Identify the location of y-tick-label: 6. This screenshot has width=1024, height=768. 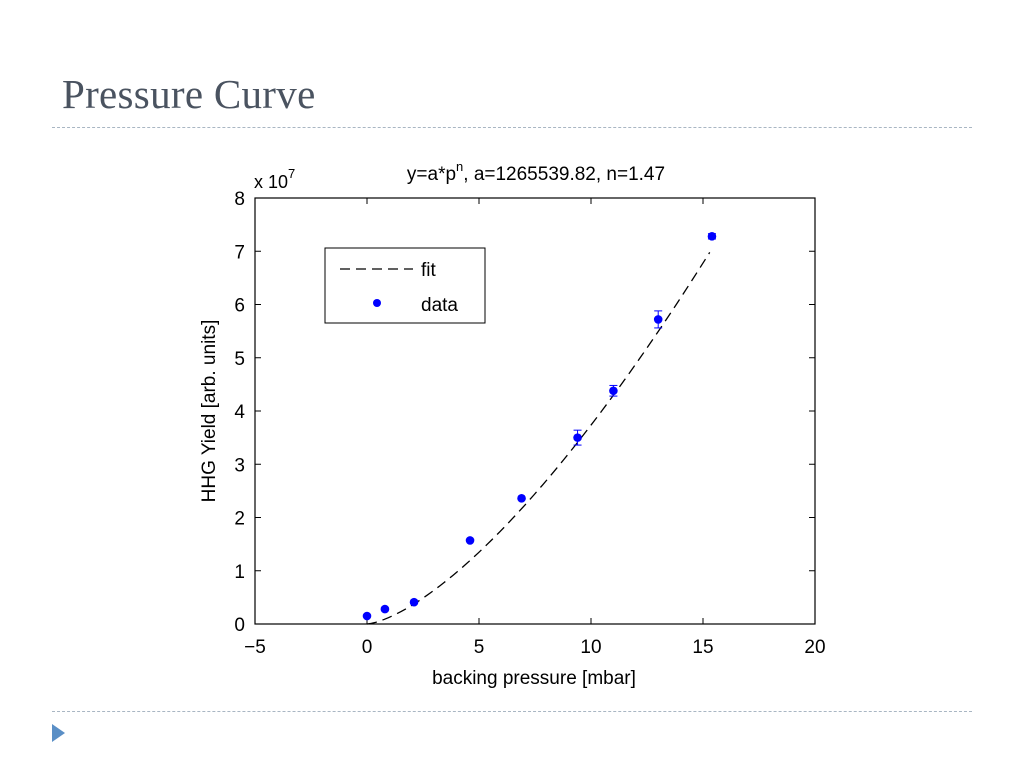
(239, 306).